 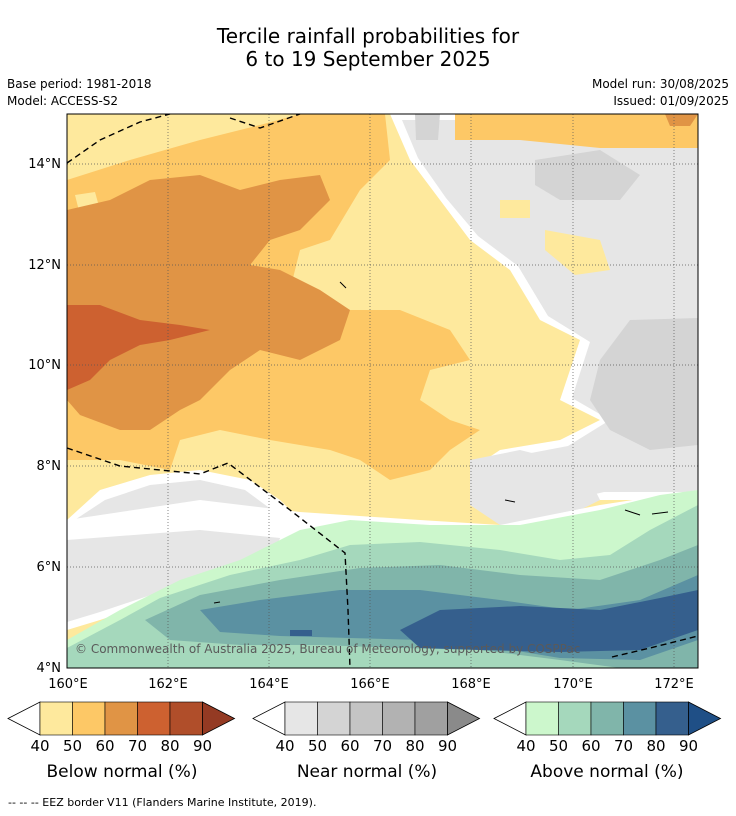 What do you see at coordinates (44, 416) in the screenshot?
I see `lat-axis: 14°N 12°N 10°N 8°N 6°N 4°N` at bounding box center [44, 416].